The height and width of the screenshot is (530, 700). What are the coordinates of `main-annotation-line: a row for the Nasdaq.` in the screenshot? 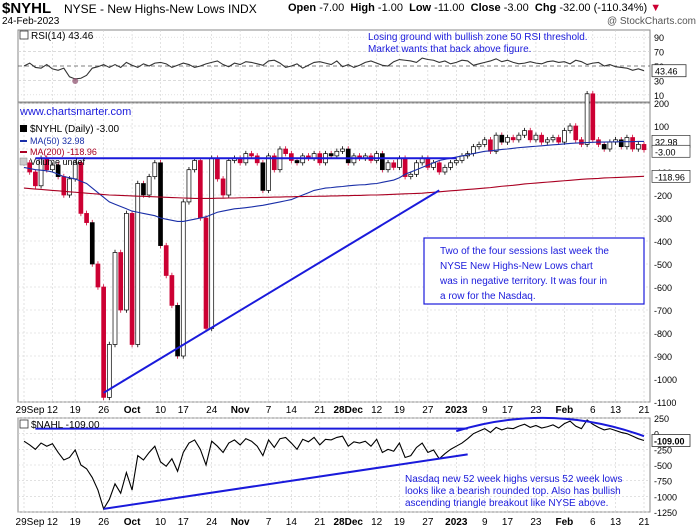 It's located at (488, 296).